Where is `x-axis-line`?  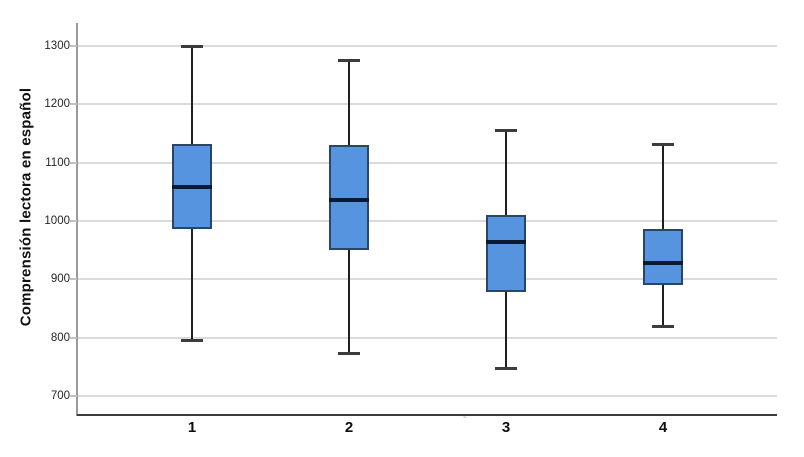
x-axis-line is located at coordinates (427, 415).